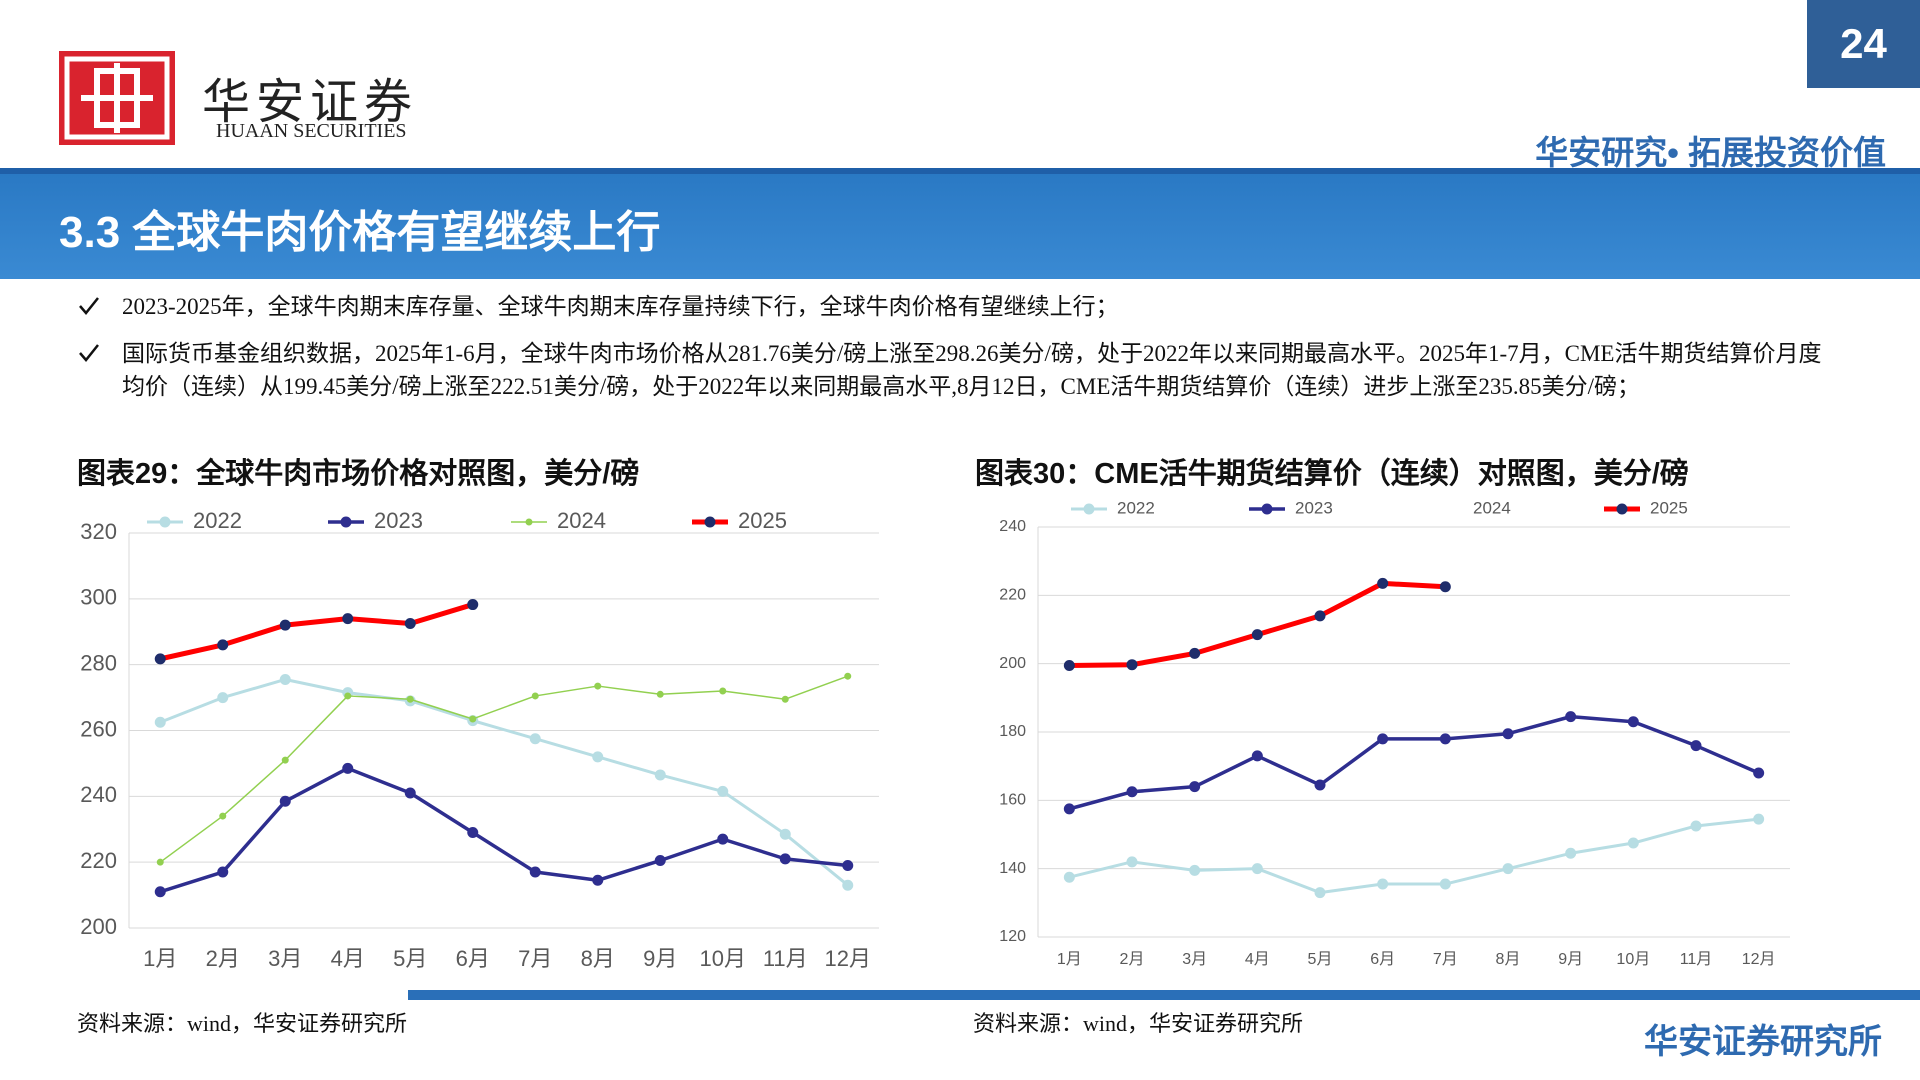  What do you see at coordinates (98, 728) in the screenshot?
I see `y-tick-label: 260` at bounding box center [98, 728].